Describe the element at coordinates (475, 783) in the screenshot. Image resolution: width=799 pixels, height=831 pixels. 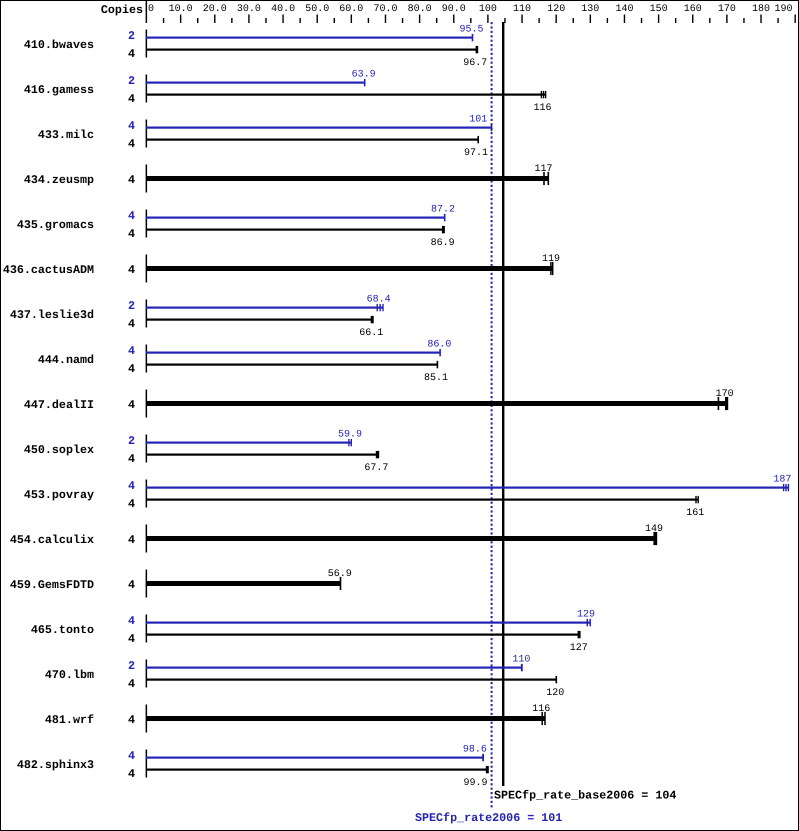
I see `svg-text: 99.9` at that location.